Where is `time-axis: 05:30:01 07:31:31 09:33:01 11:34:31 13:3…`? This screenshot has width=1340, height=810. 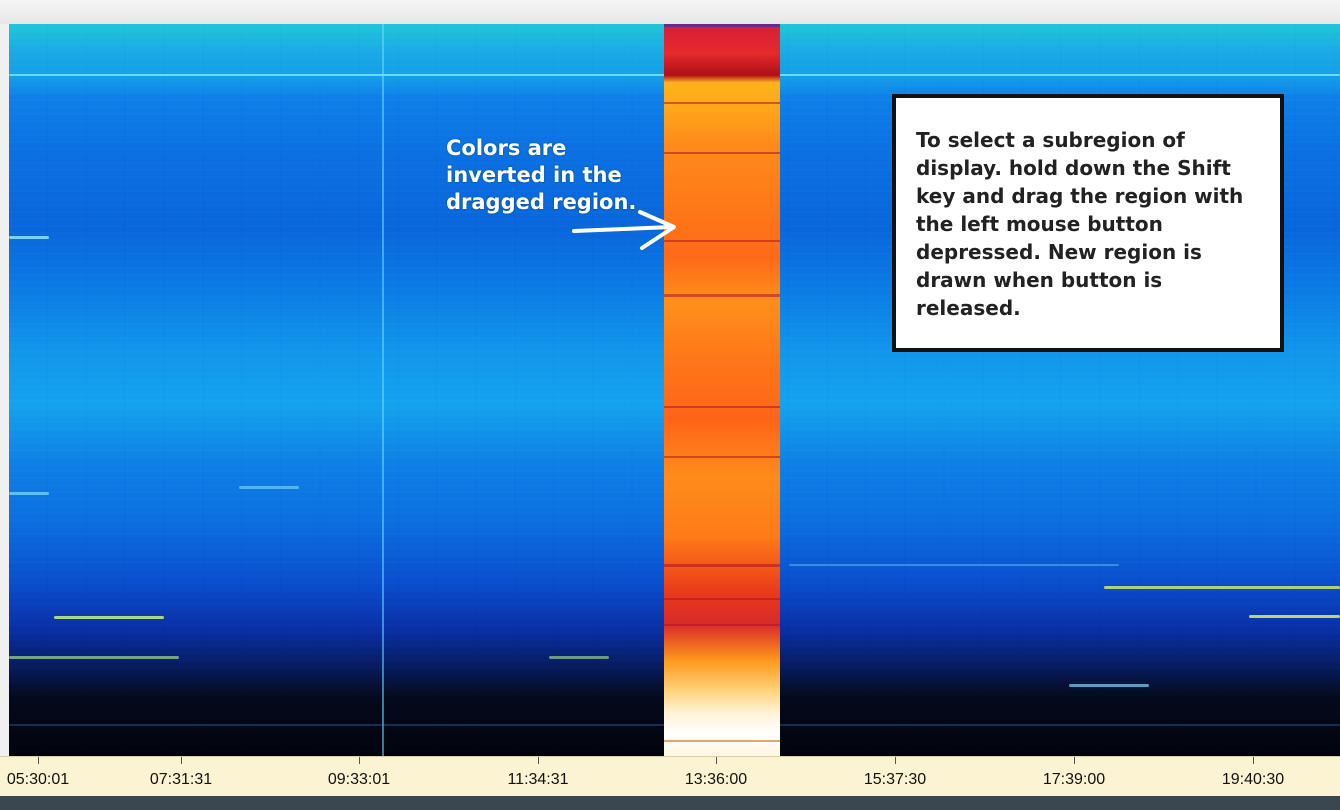 time-axis: 05:30:01 07:31:31 09:33:01 11:34:31 13:3… is located at coordinates (670, 776).